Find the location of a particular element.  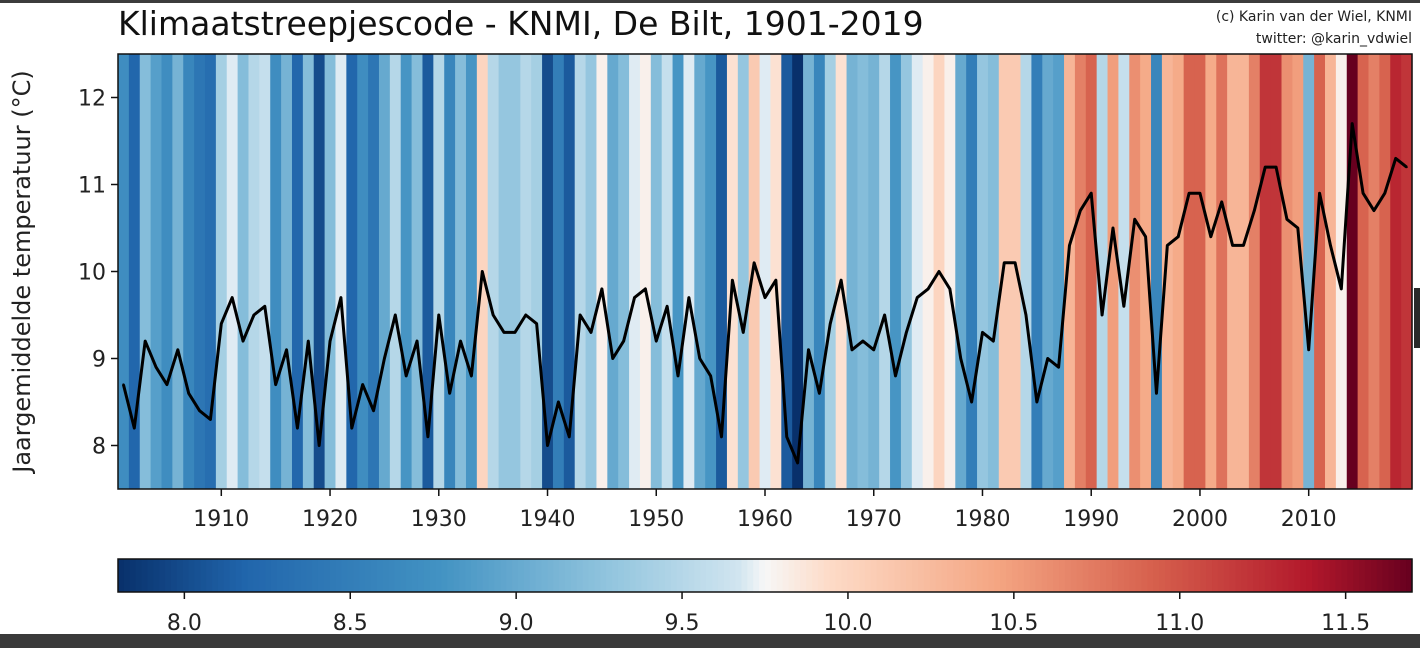

point-1946 is located at coordinates (612, 358).